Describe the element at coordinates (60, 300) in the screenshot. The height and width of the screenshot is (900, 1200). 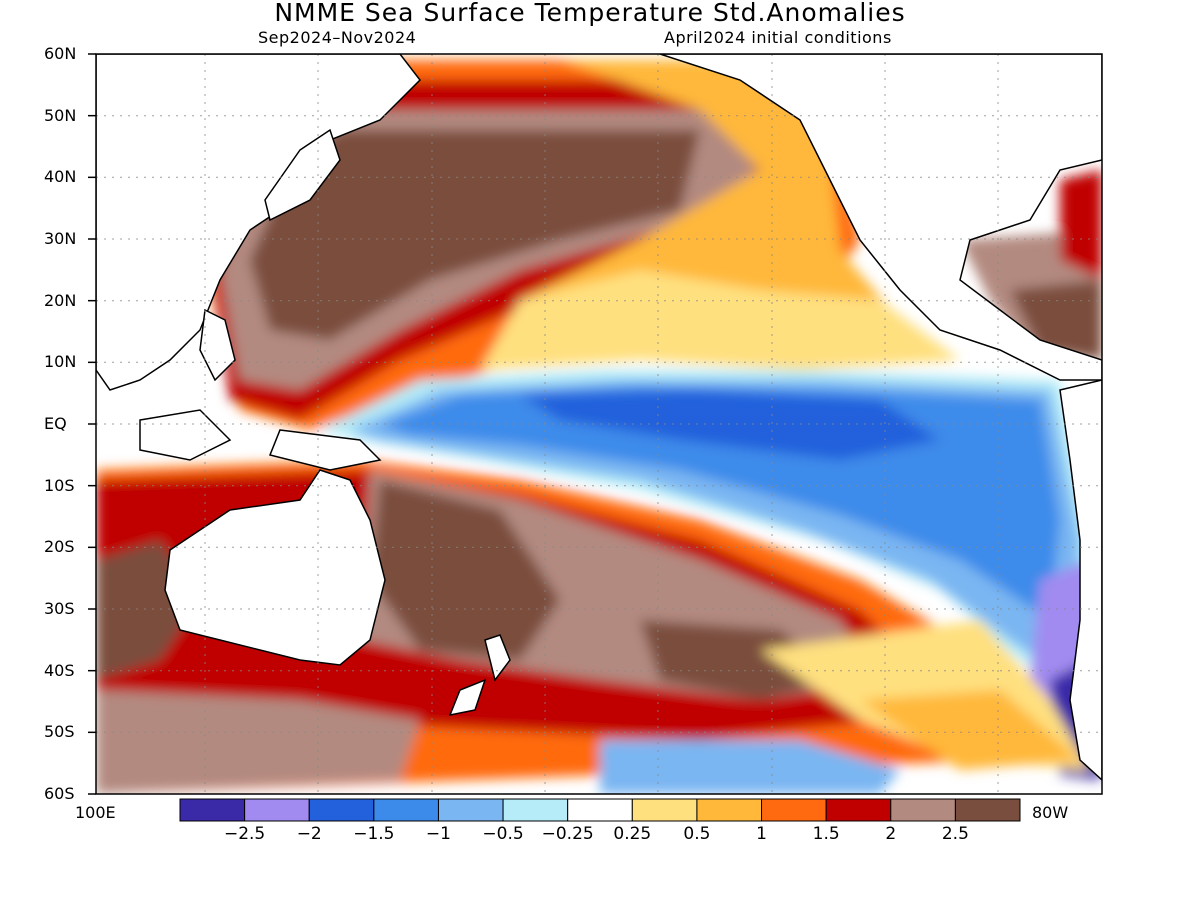
I see `lat-label: 20N` at that location.